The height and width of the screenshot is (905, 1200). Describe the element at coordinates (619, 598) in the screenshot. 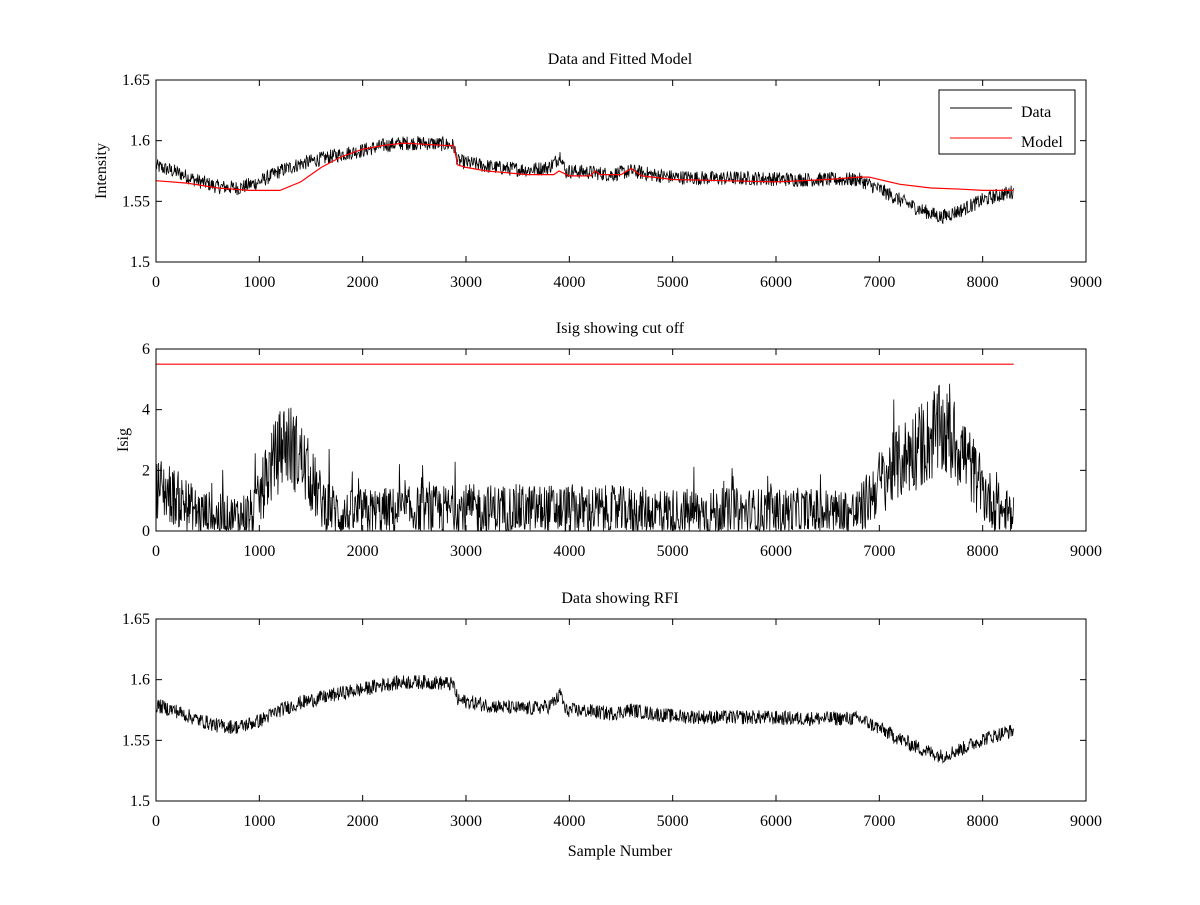

I see `panel-3-title: Data showing RFI` at that location.